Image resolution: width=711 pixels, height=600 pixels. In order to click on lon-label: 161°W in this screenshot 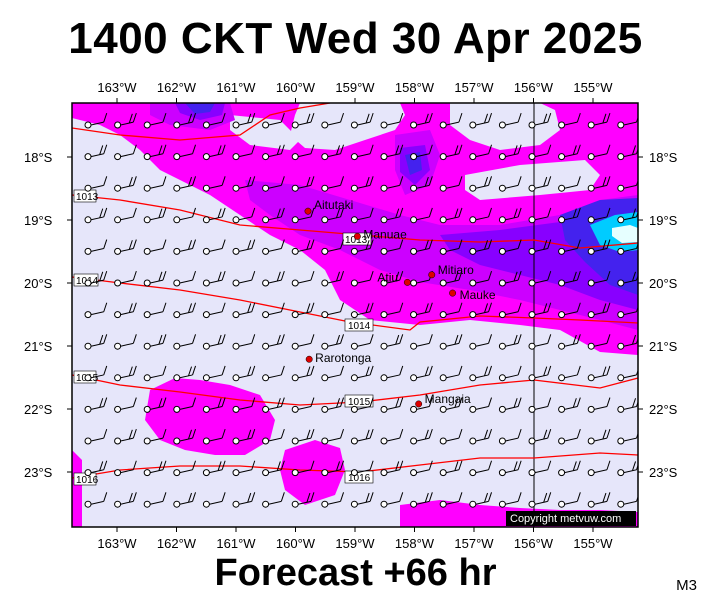, I will do `click(236, 543)`.